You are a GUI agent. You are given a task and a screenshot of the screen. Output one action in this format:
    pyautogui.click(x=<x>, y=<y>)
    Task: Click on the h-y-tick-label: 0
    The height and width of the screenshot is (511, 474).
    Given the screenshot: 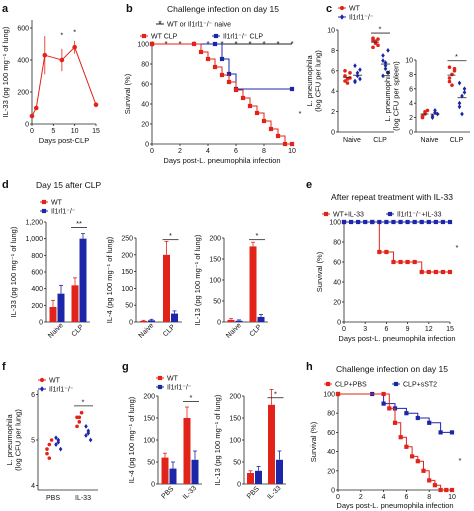 What is the action you would take?
    pyautogui.click(x=333, y=491)
    